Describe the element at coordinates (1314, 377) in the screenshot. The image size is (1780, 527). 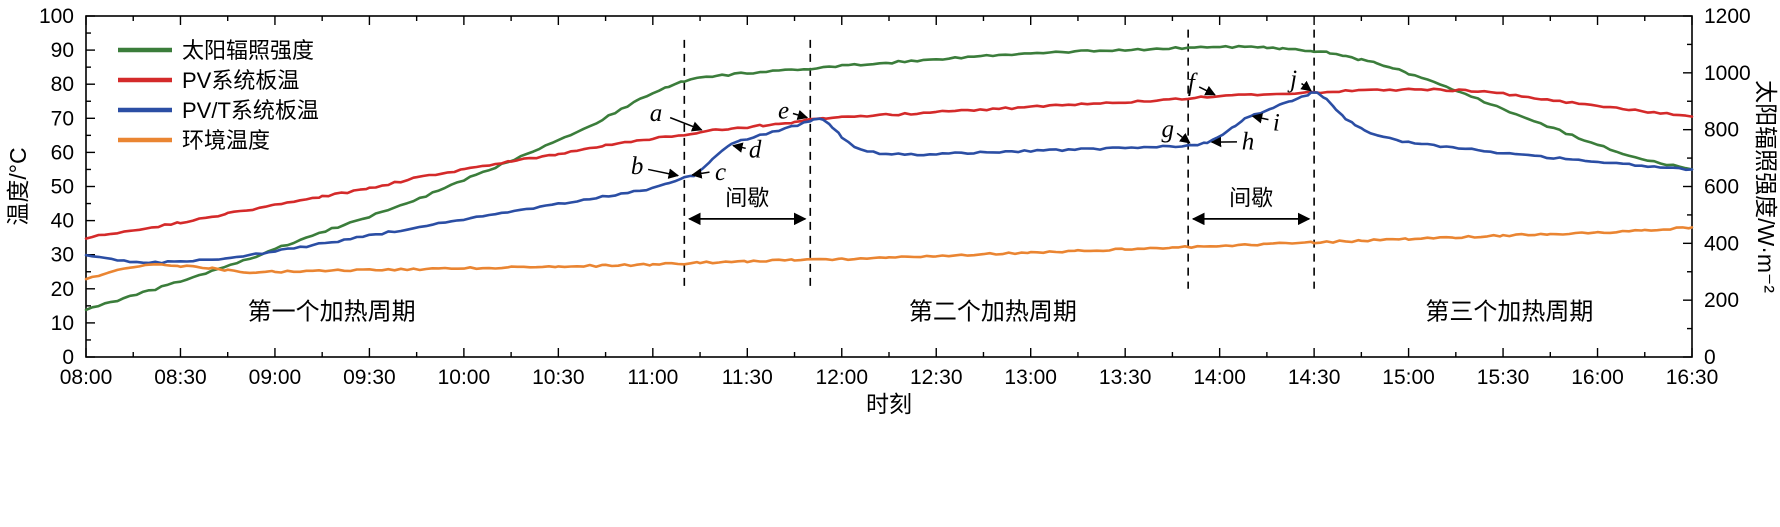
I see `x-tick-label: 14:30` at that location.